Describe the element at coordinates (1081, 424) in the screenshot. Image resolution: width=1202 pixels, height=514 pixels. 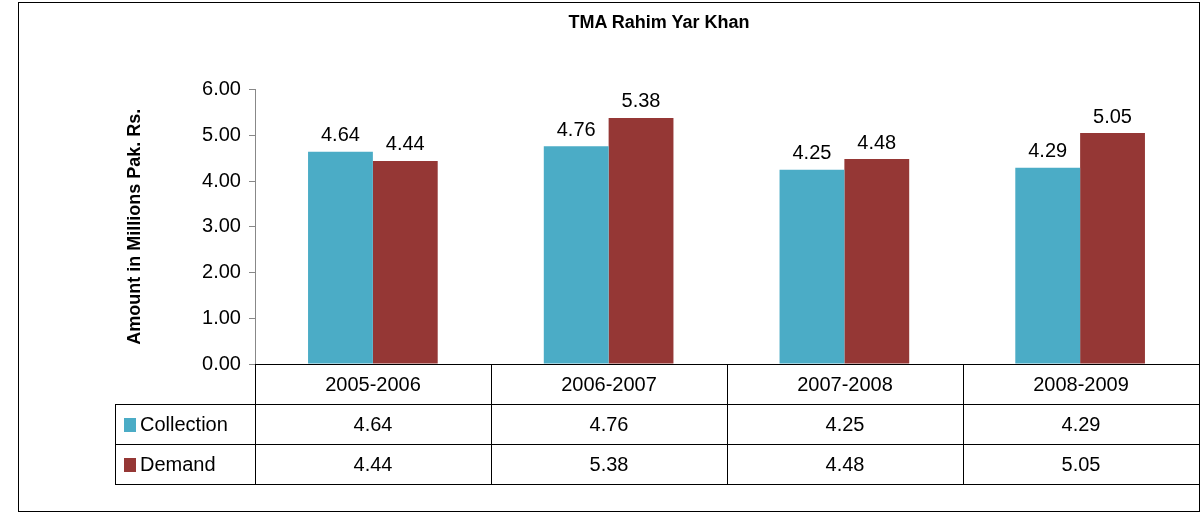
I see `data-label: 4.29` at that location.